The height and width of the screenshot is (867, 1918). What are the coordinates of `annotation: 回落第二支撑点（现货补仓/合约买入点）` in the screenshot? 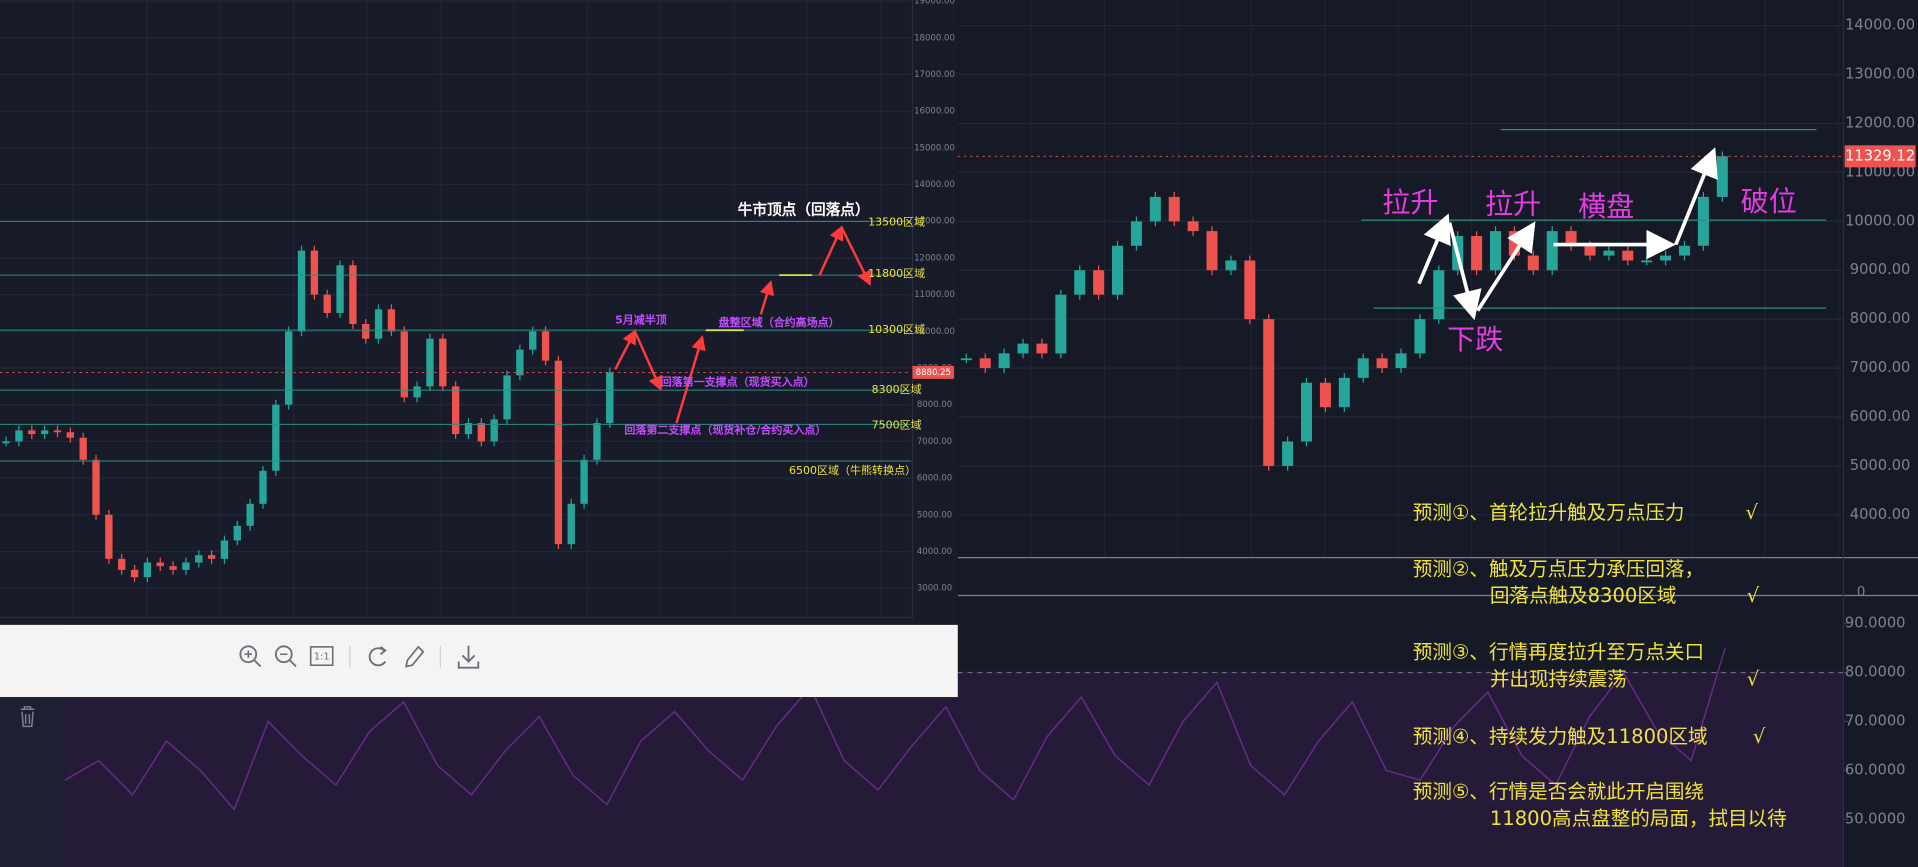 It's located at (725, 429).